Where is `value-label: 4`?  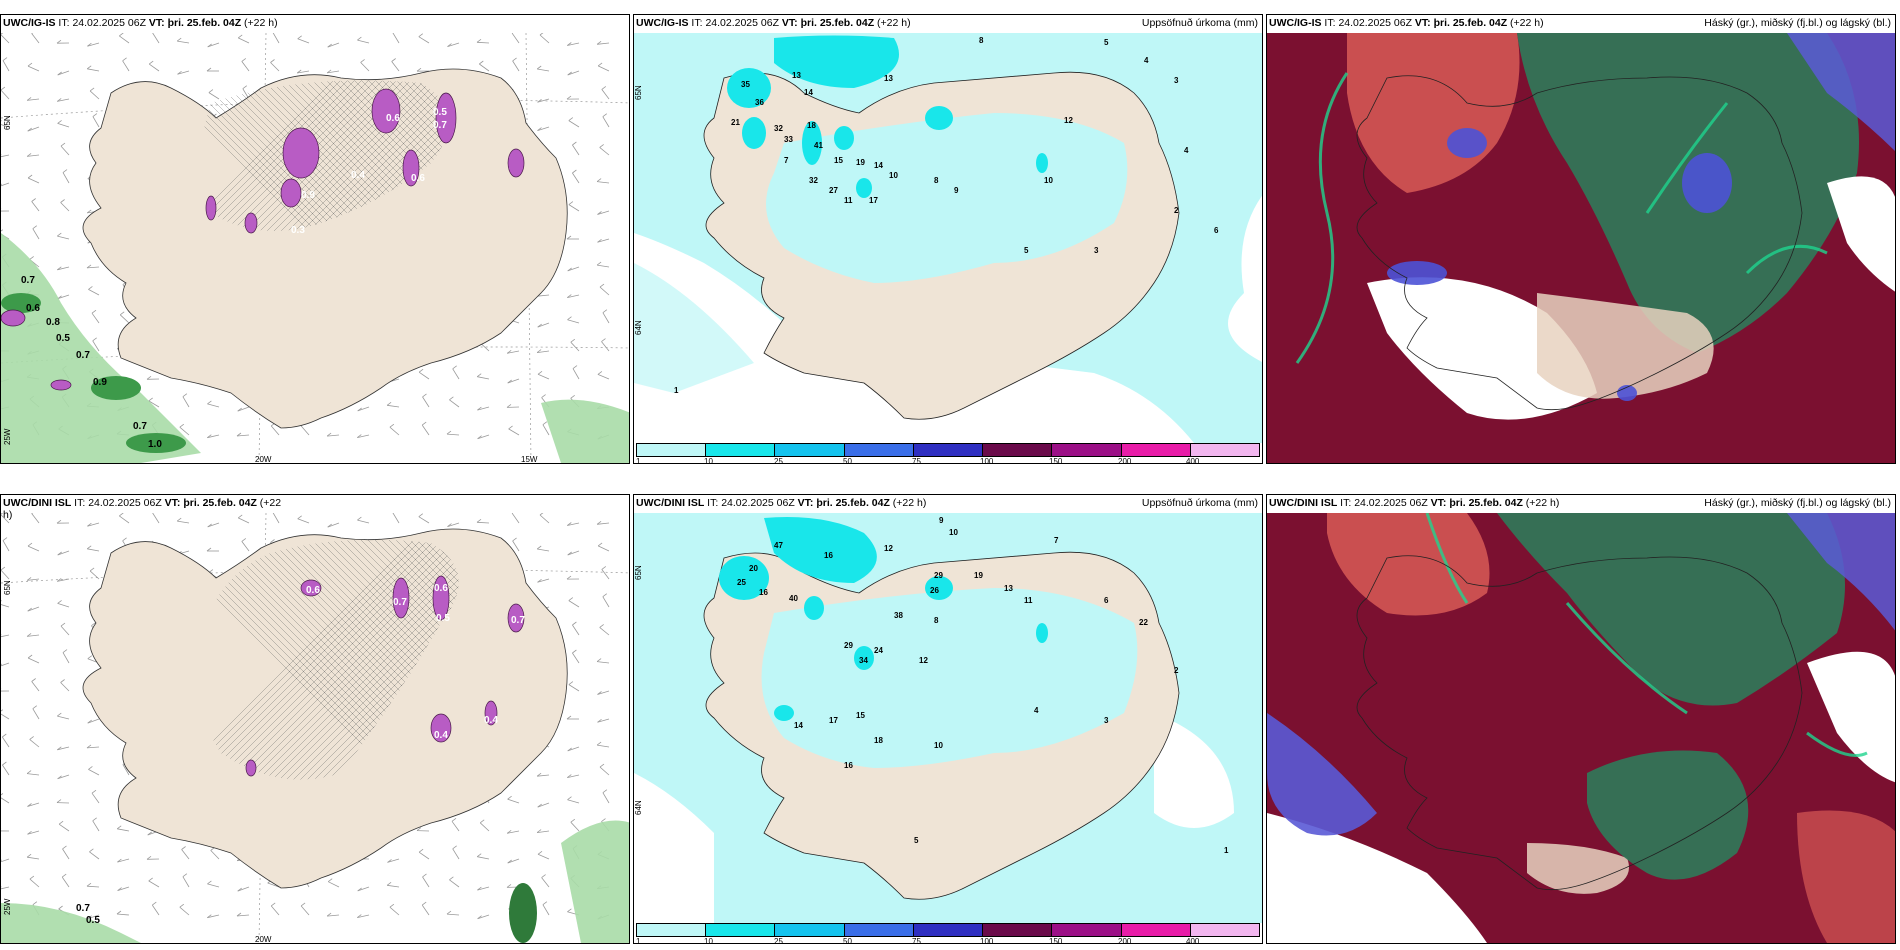 value-label: 4 is located at coordinates (1186, 150).